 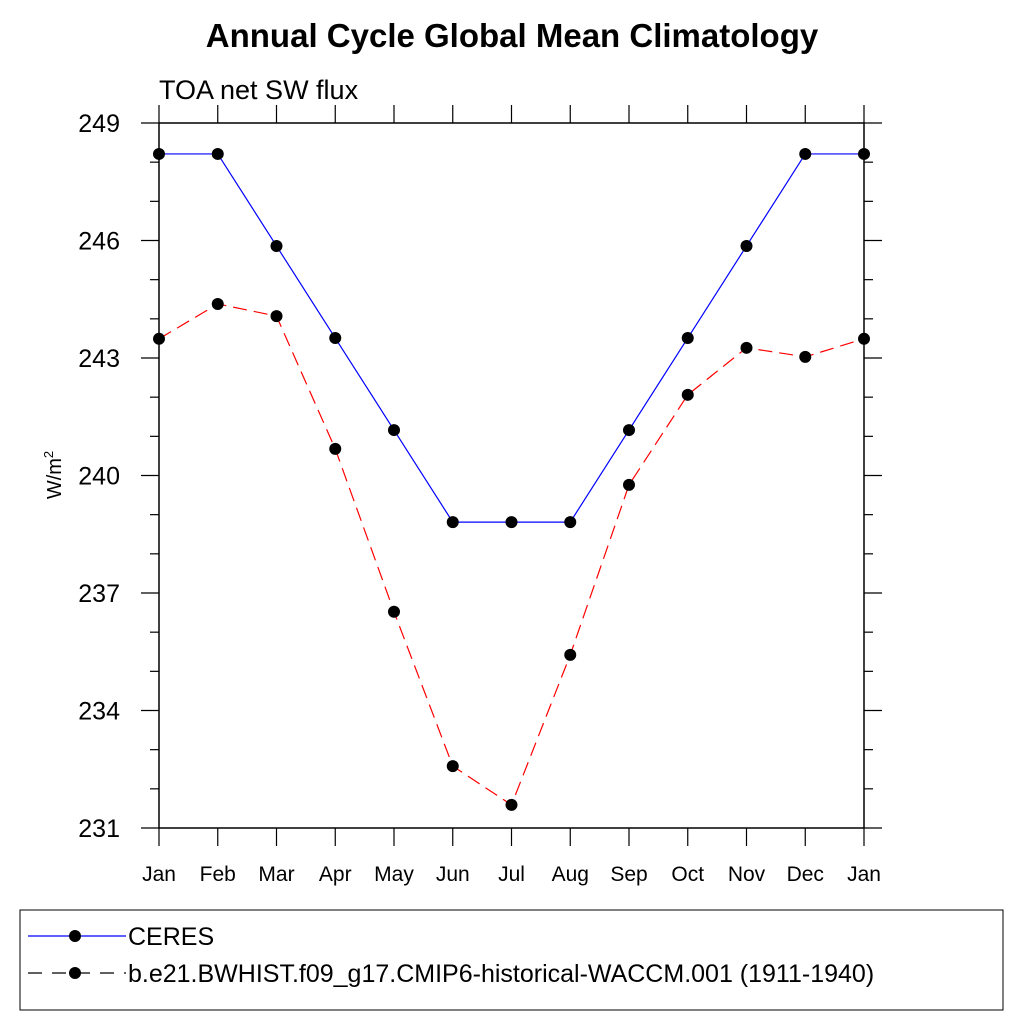 I want to click on y-tick-label: 243, so click(x=99, y=359).